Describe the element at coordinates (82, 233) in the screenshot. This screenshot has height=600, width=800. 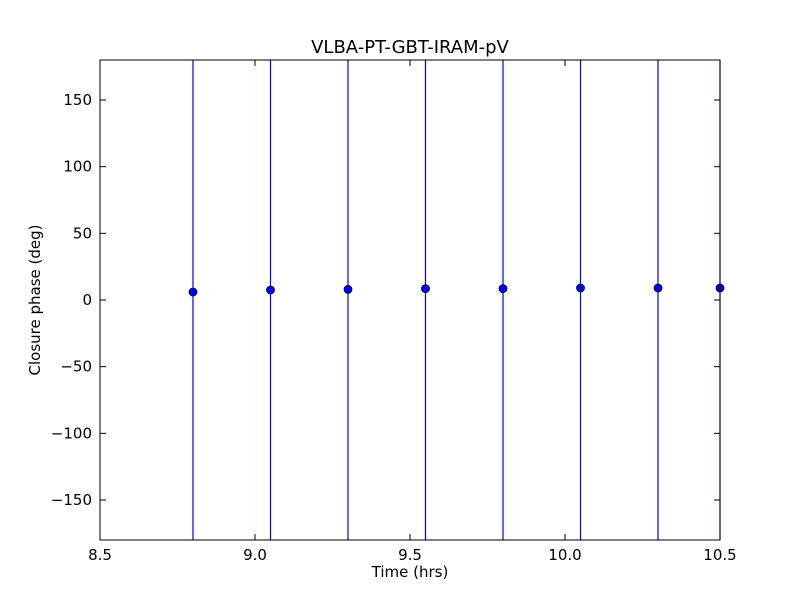
I see `y-tick-label: 50` at that location.